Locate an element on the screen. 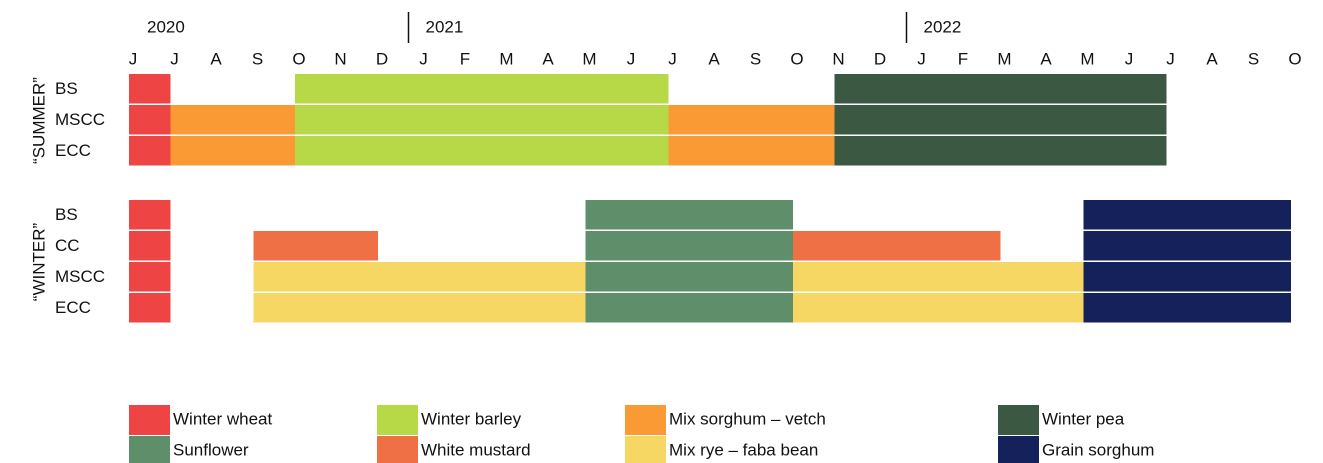  legend-label: Grain sorghum is located at coordinates (1098, 449).